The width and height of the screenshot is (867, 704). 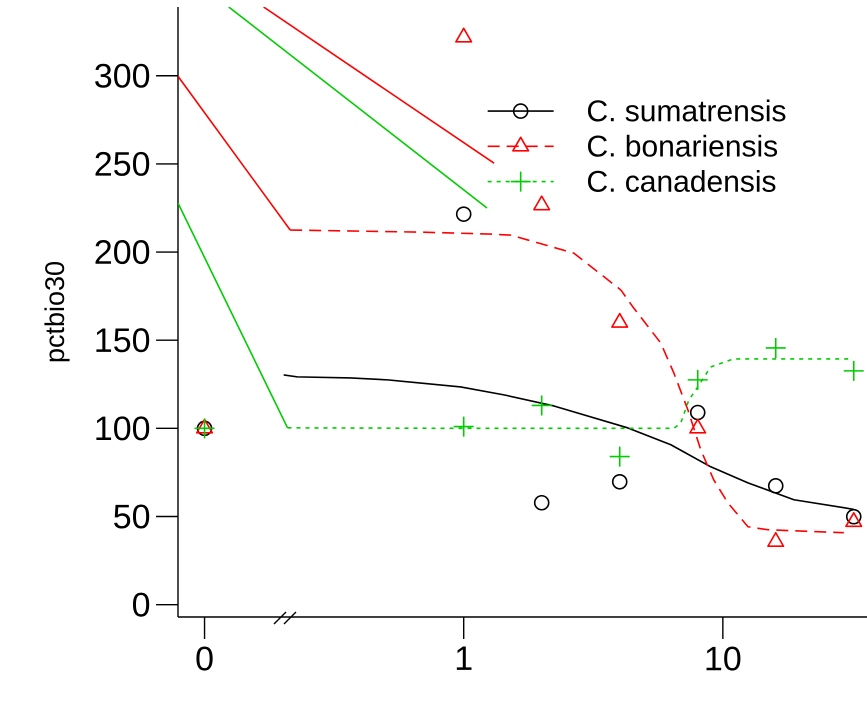 What do you see at coordinates (464, 658) in the screenshot?
I see `x-tick-label: 1` at bounding box center [464, 658].